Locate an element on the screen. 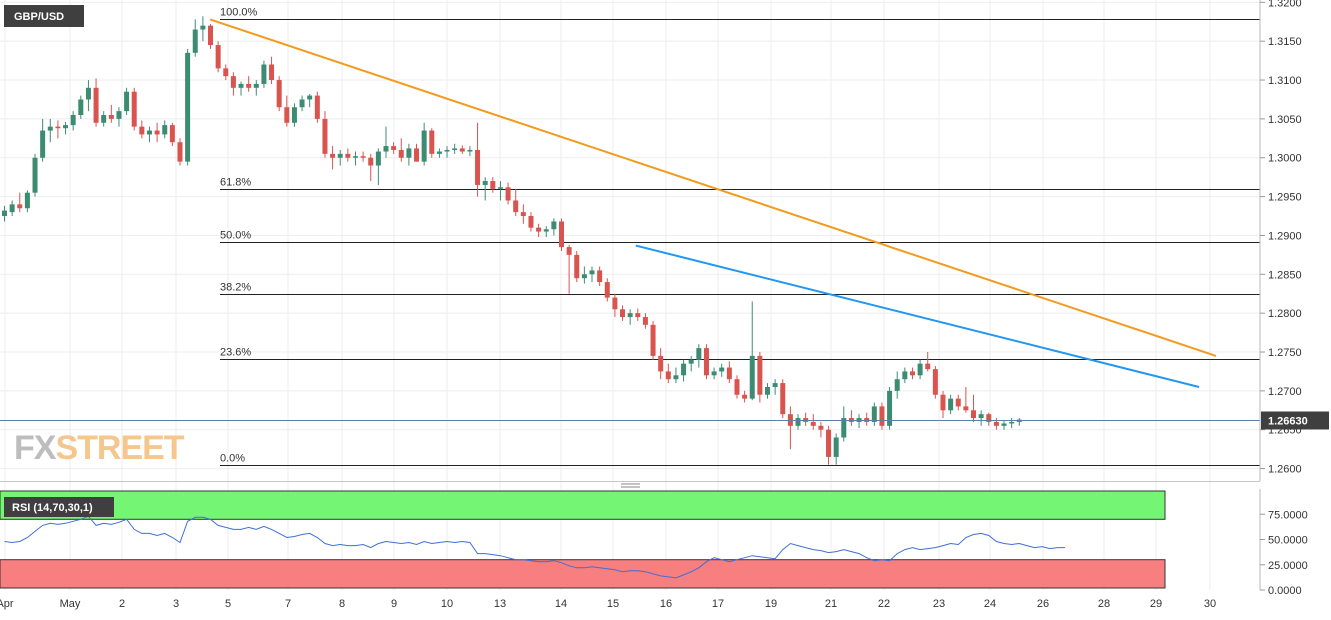 This screenshot has width=1331, height=620. price-tick-label: 1.3050 is located at coordinates (1285, 120).